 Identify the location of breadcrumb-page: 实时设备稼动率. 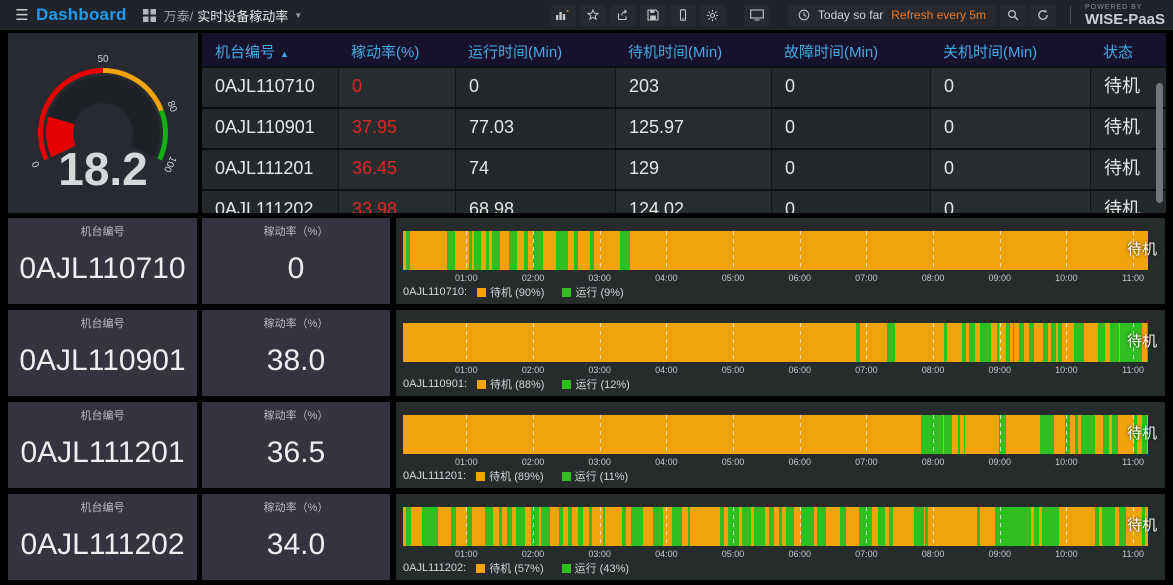
(243, 16).